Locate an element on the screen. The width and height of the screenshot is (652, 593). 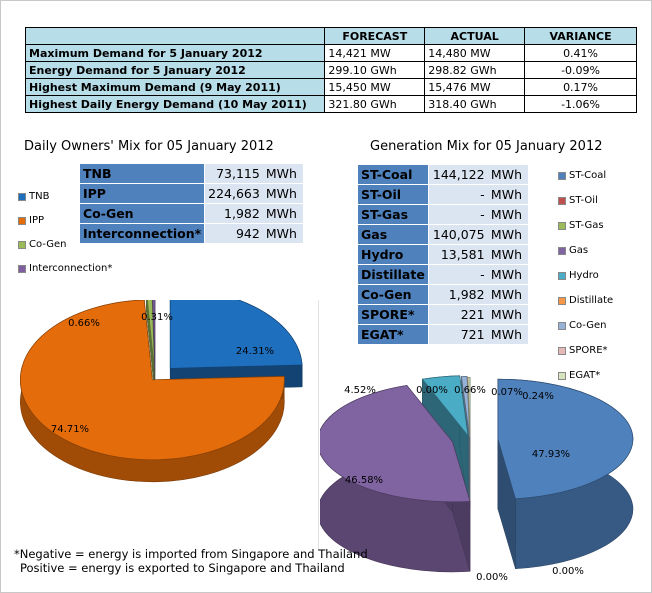
generation-legend-item: Co-Gen is located at coordinates (585, 326).